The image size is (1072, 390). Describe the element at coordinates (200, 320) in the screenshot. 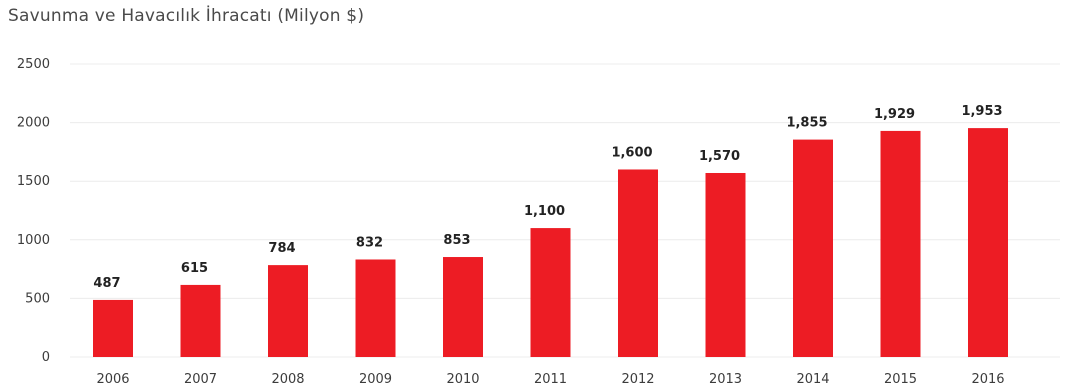

I see `bar-2007` at that location.